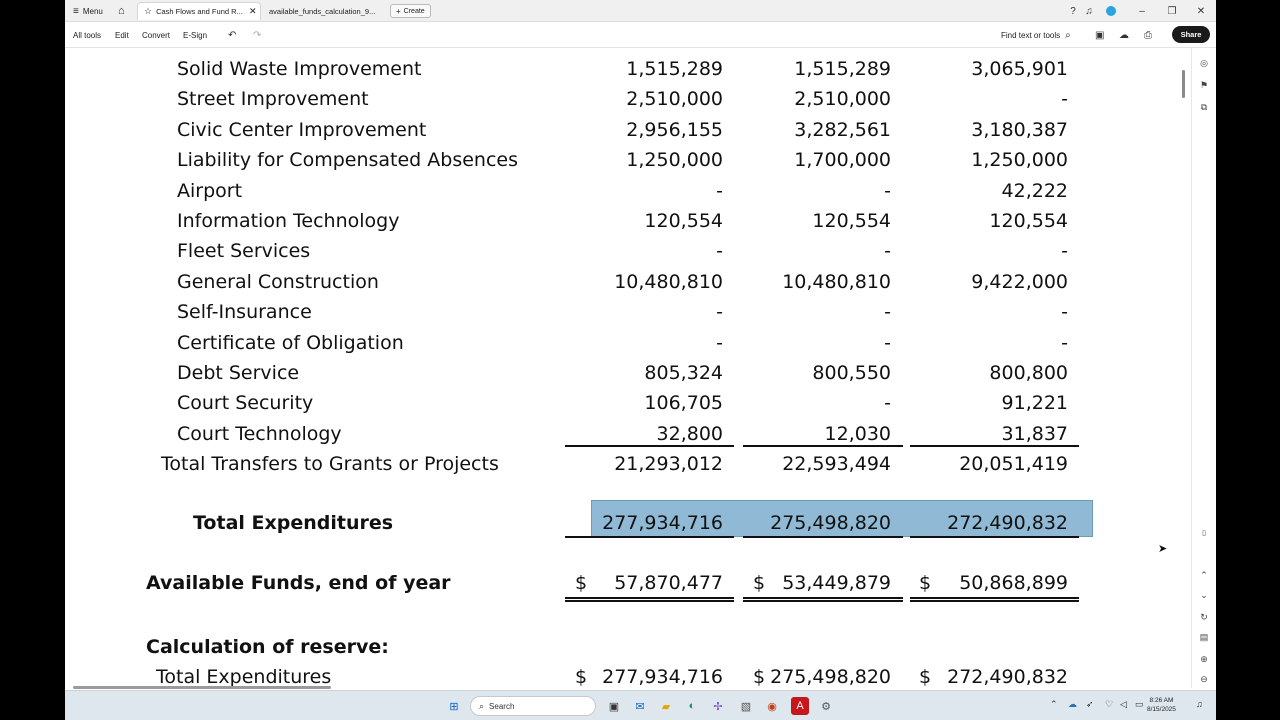  I want to click on notification-bell-icon: ♫, so click(1199, 704).